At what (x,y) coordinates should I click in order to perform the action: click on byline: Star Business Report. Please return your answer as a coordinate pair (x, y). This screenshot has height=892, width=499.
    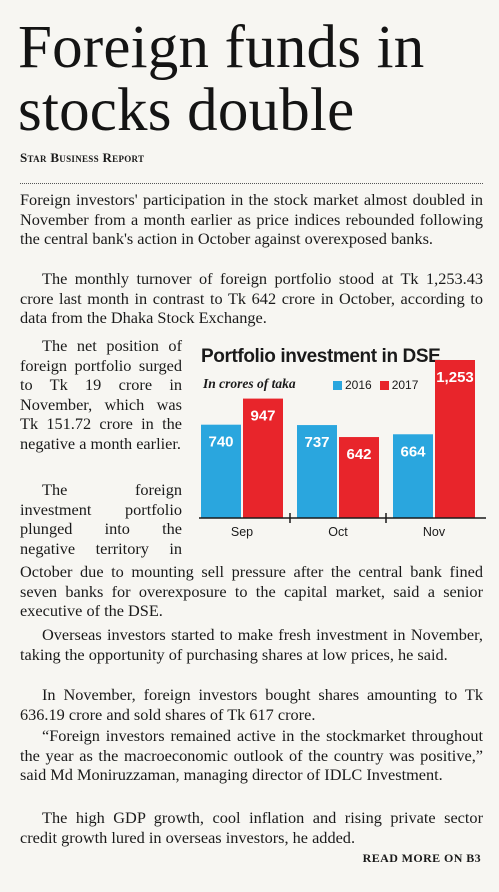
    Looking at the image, I should click on (82, 157).